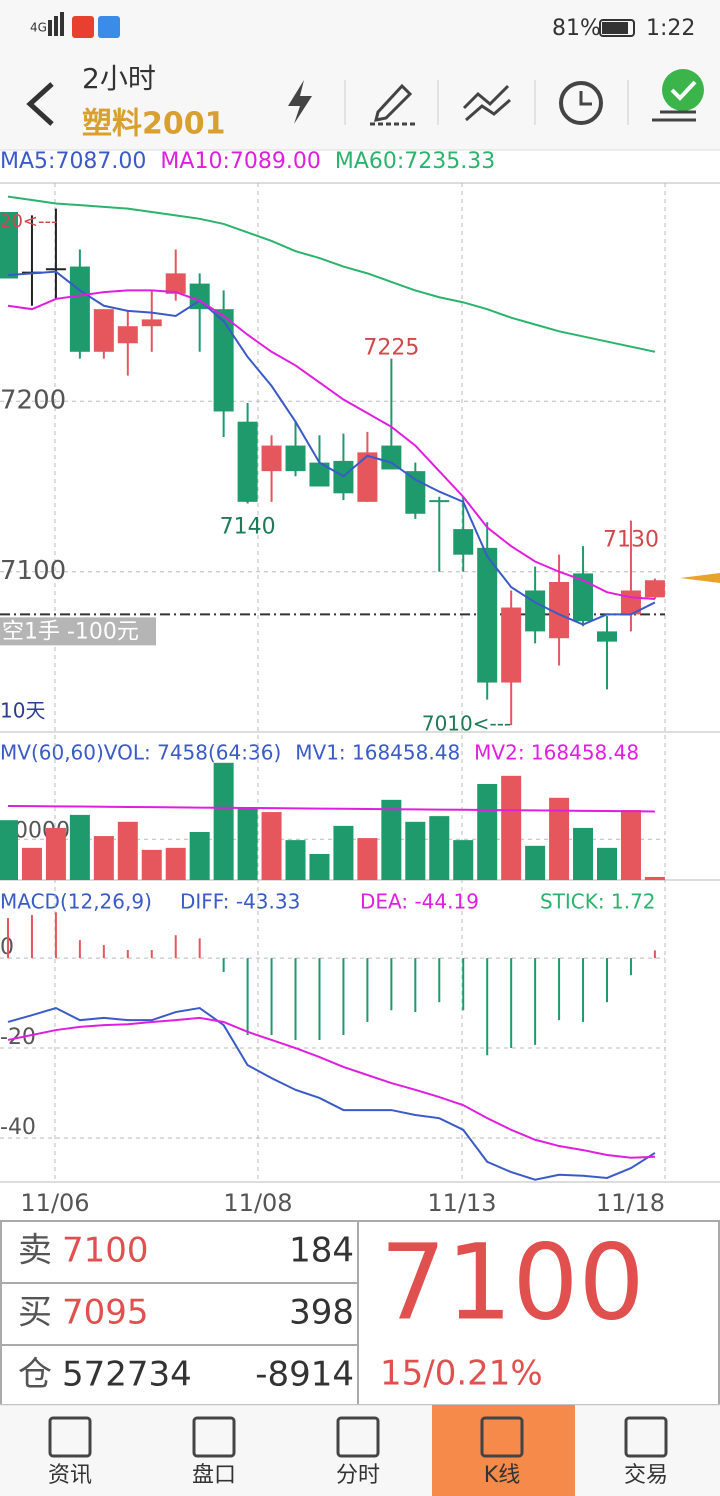 Image resolution: width=720 pixels, height=1496 pixels. What do you see at coordinates (419, 902) in the screenshot?
I see `macd-legend: DEA: -44.19` at bounding box center [419, 902].